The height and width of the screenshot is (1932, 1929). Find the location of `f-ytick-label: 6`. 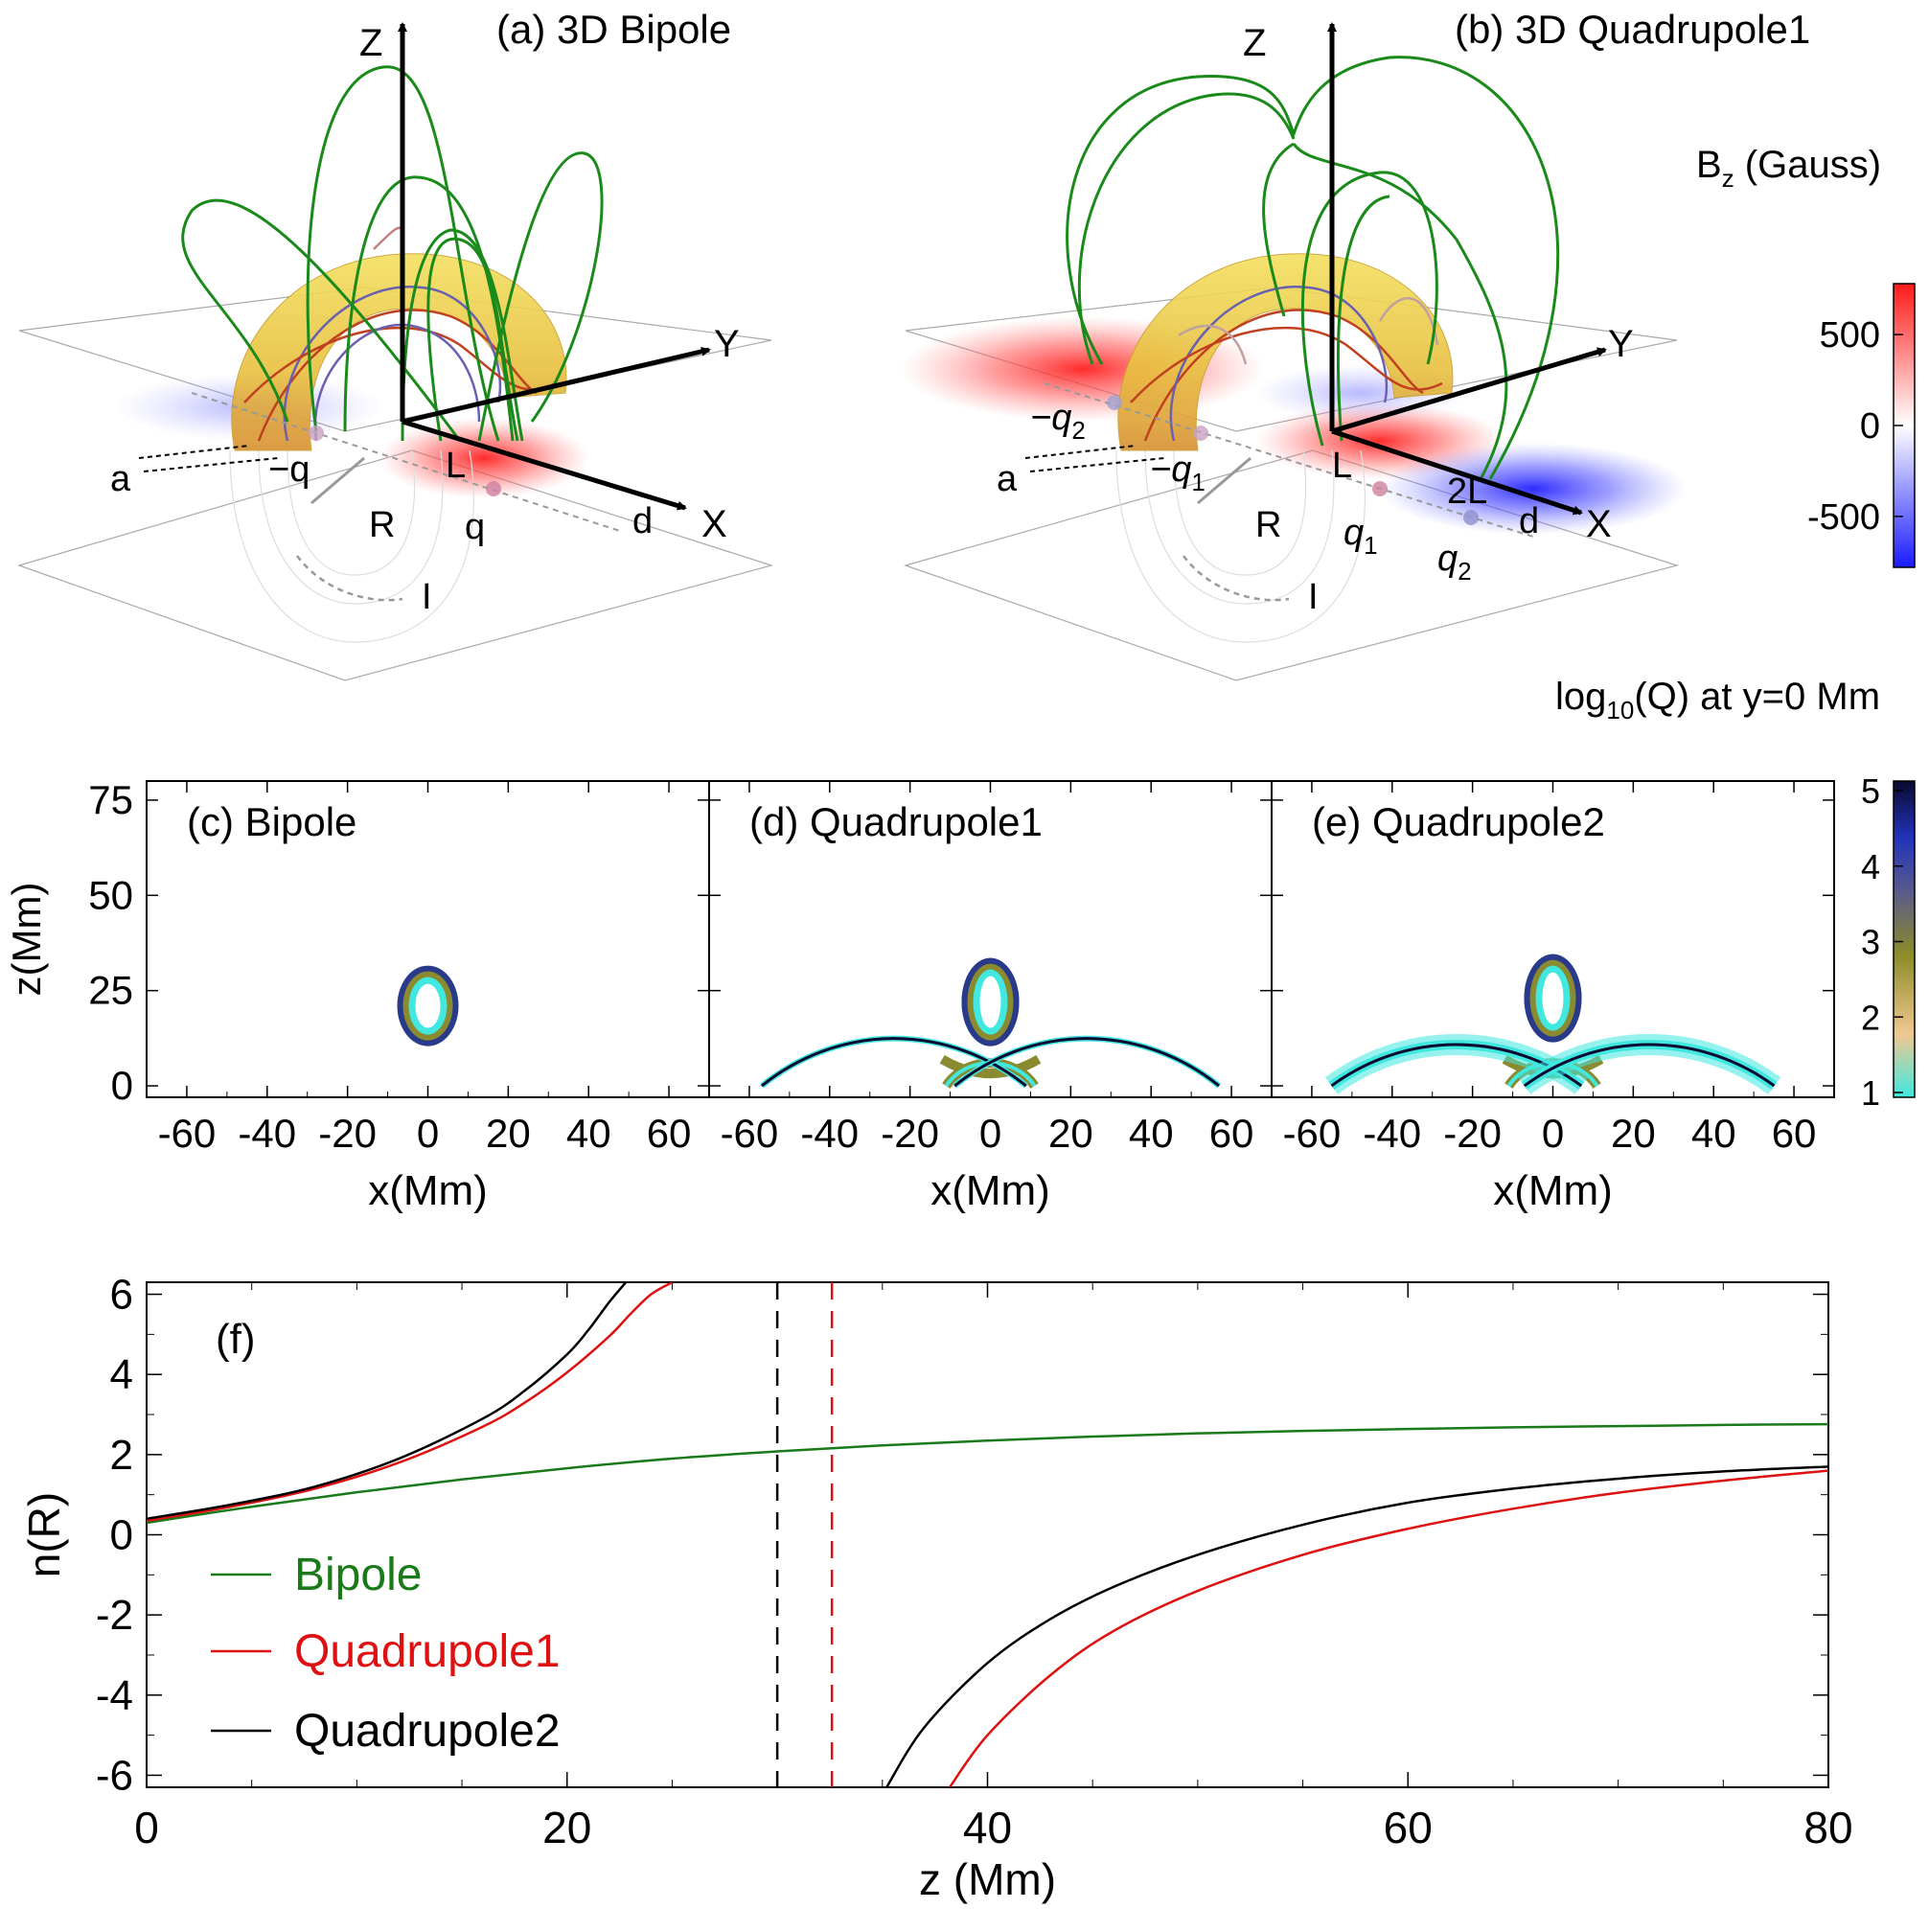

f-ytick-label: 6 is located at coordinates (121, 1295).